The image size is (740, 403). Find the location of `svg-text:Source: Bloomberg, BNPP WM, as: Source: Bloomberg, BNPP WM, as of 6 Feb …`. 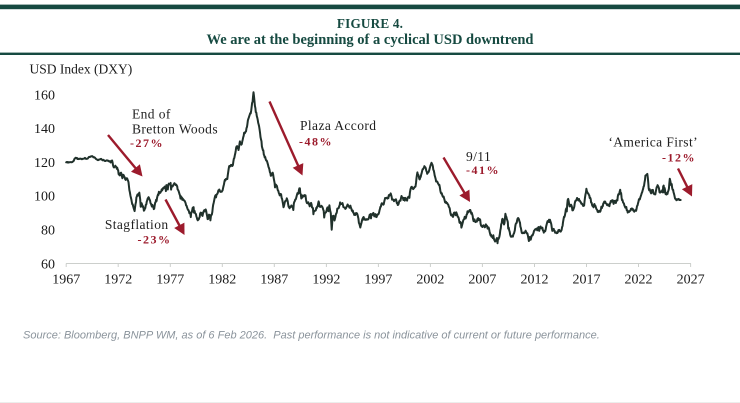

svg-text:Source: Bloomberg, BNPP WM, as: Source: Bloomberg, BNPP WM, as of 6 Feb … is located at coordinates (311, 336).